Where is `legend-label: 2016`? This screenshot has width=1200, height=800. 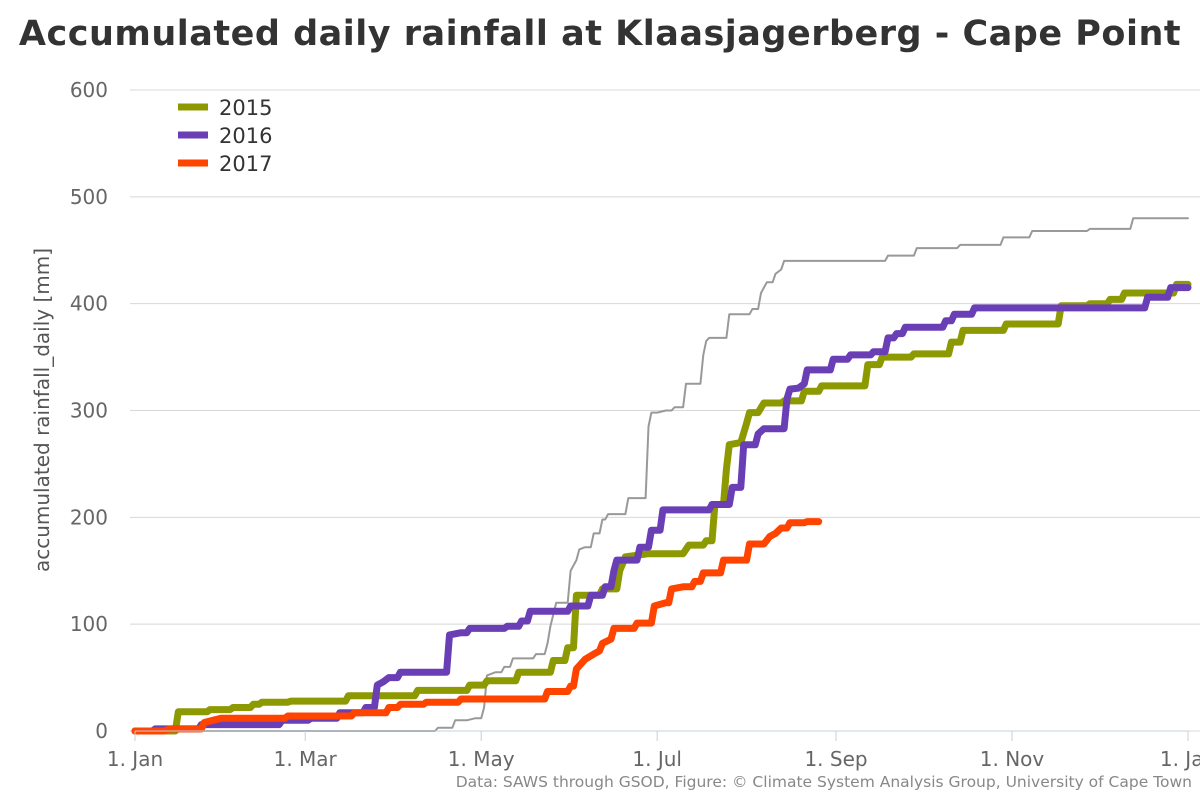
legend-label: 2016 is located at coordinates (245, 136).